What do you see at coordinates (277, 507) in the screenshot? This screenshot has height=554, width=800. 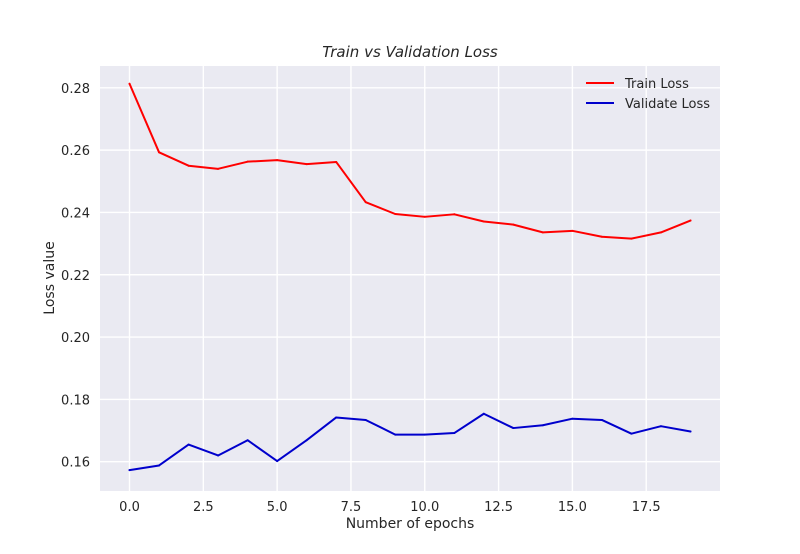 I see `x-tick-label: 5.0` at bounding box center [277, 507].